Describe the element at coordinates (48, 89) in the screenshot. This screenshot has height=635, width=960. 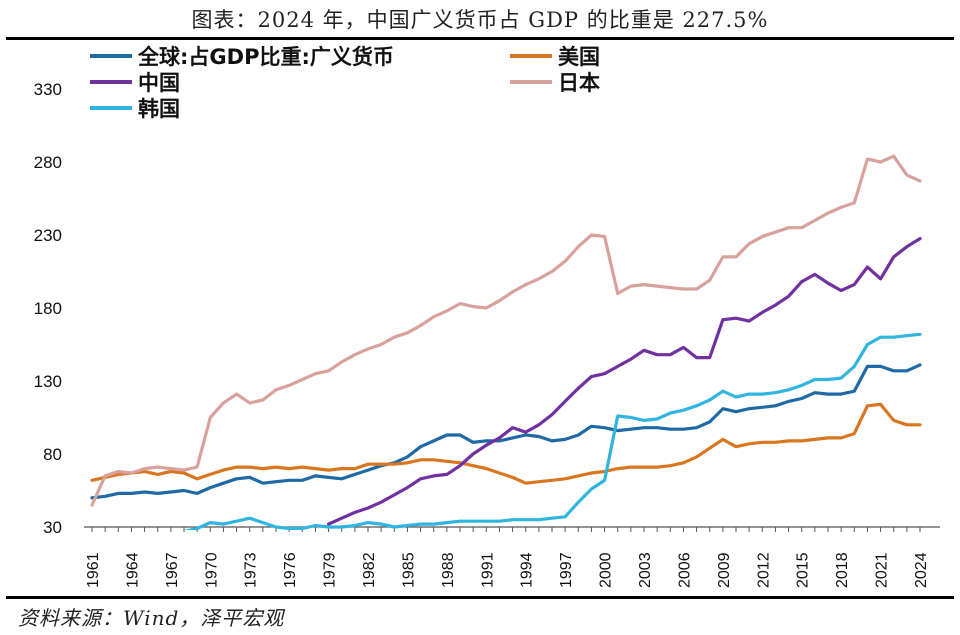
I see `y-tick-label: 330` at that location.